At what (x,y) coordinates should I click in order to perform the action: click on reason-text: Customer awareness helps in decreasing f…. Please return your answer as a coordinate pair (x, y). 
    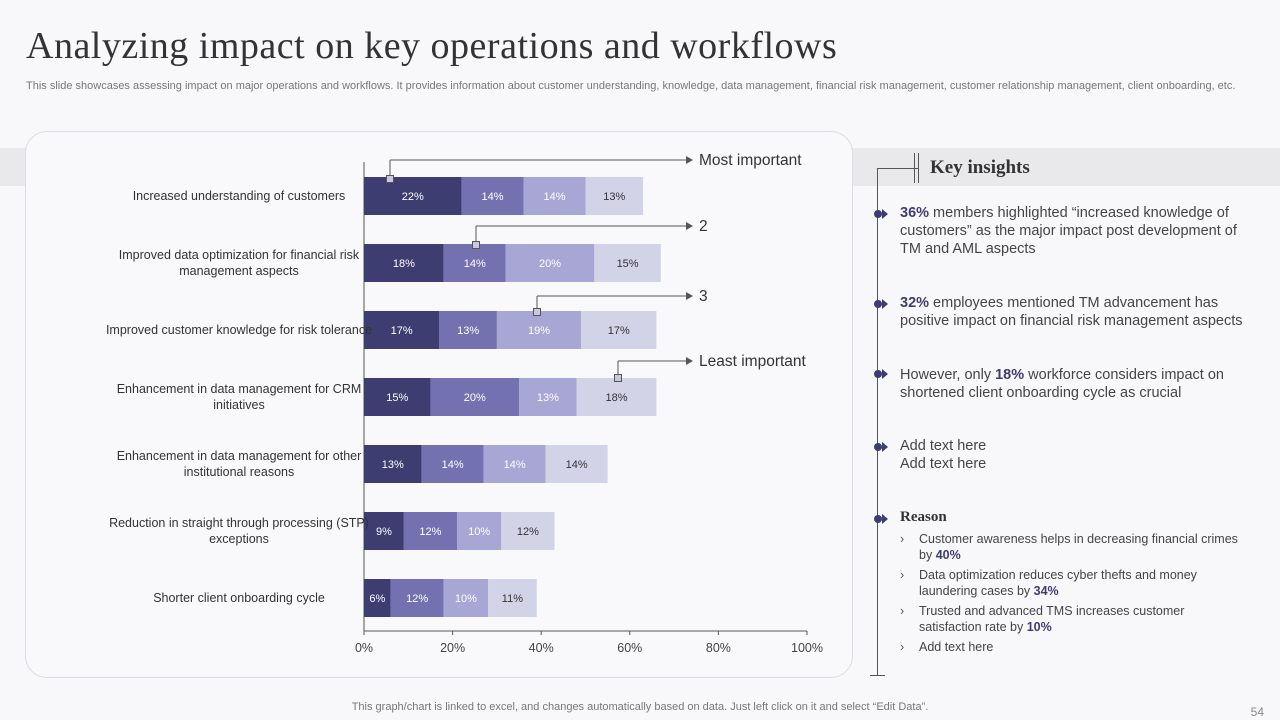
    Looking at the image, I should click on (1078, 547).